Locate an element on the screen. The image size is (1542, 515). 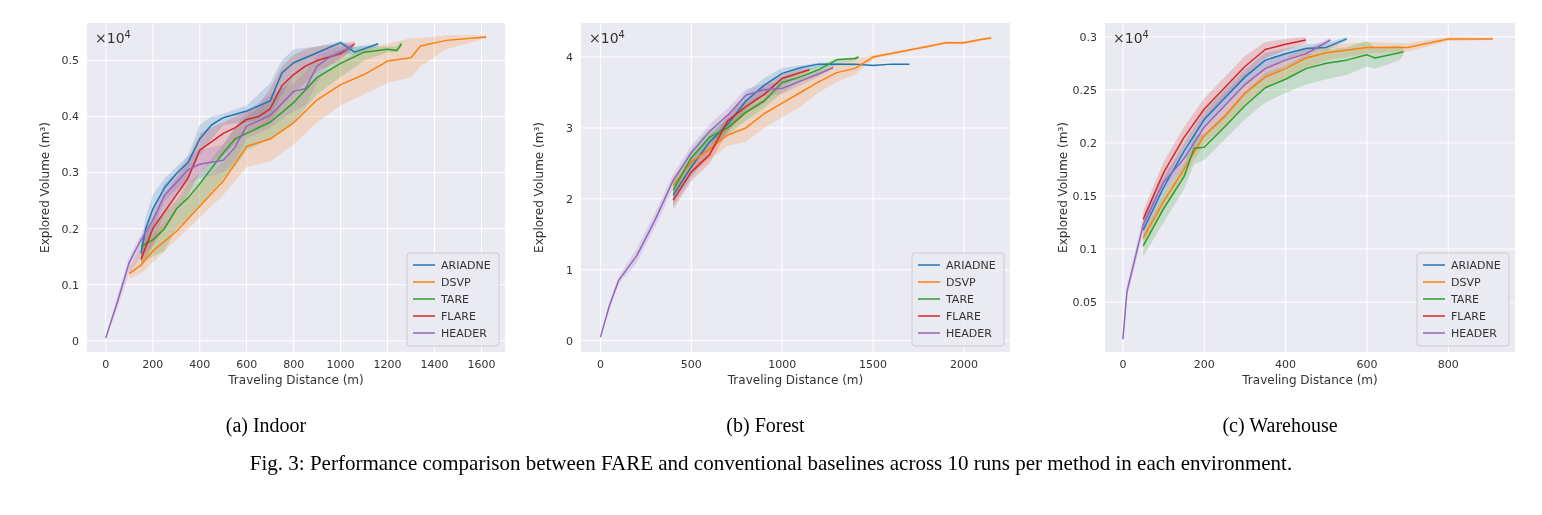
y-tick-label: 1 is located at coordinates (569, 270).